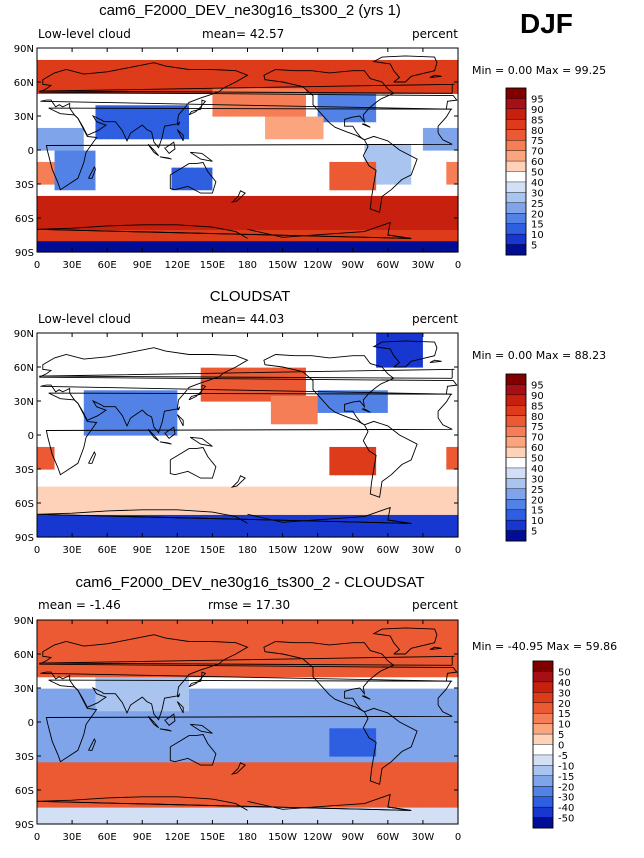  I want to click on coastline, so click(201, 156).